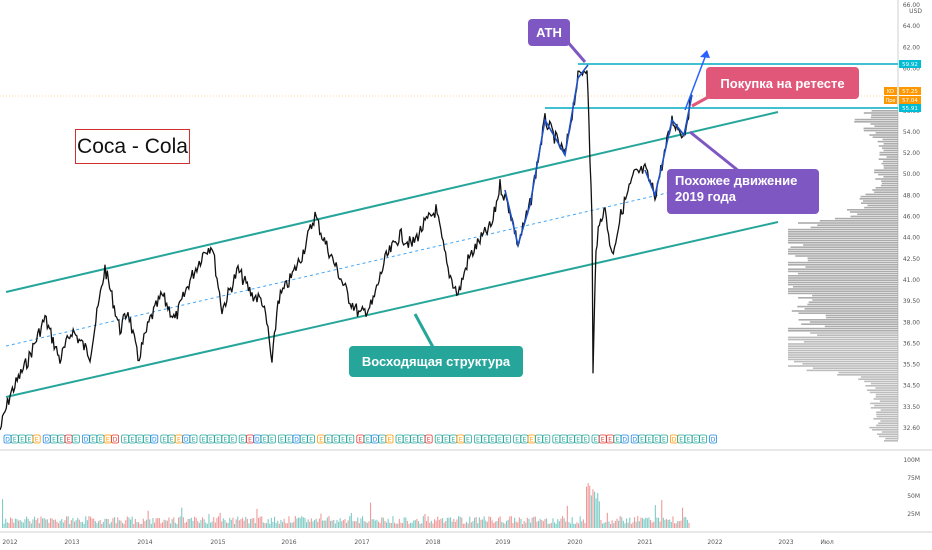 The image size is (932, 550). What do you see at coordinates (890, 100) in the screenshot?
I see `price-label-prefix-bg` at bounding box center [890, 100].